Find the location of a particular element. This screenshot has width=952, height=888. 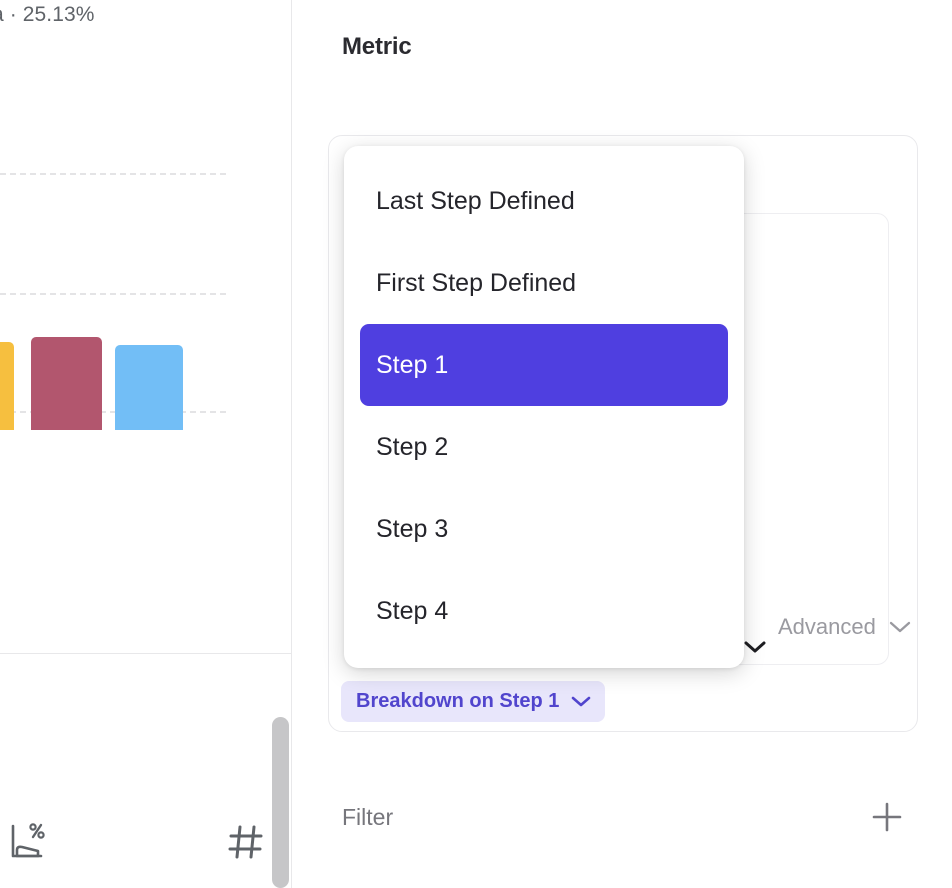

dropdown-option-step-2: Step 2 is located at coordinates (412, 446).